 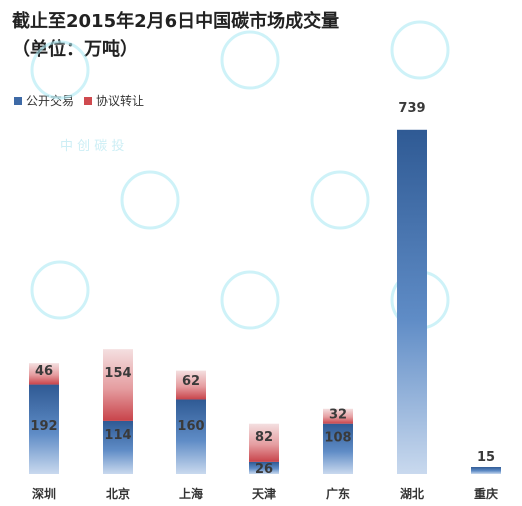 What do you see at coordinates (412, 301) in the screenshot?
I see `bar-public-hubei` at bounding box center [412, 301].